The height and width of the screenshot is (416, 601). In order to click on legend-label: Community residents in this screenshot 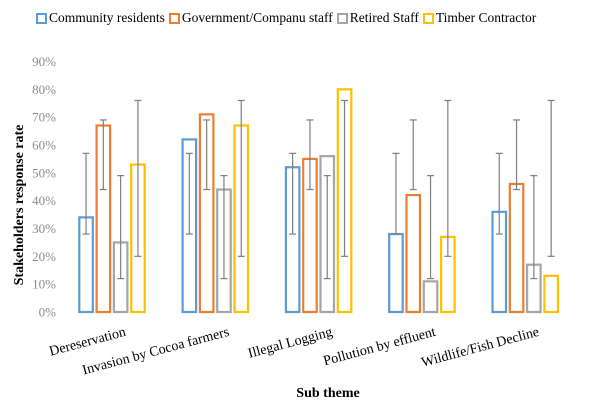, I will do `click(107, 17)`.